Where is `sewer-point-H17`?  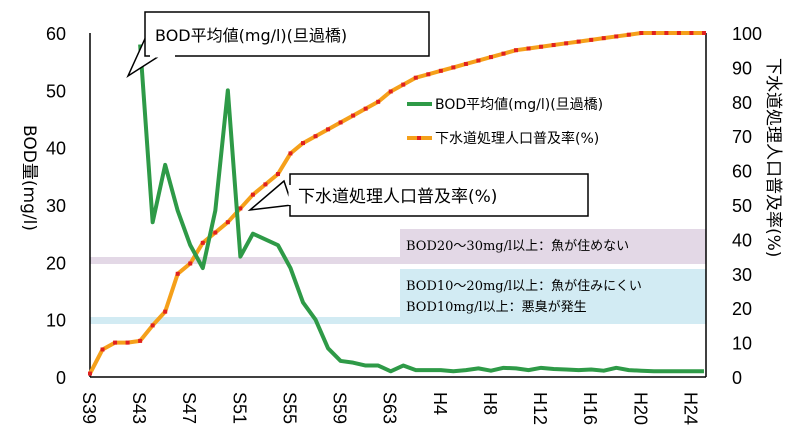
sewer-point-H17 is located at coordinates (603, 38).